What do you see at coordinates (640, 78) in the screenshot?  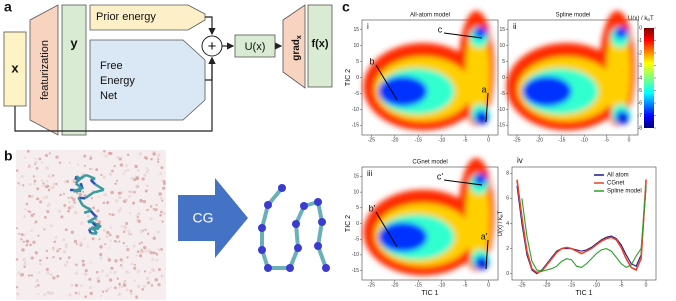 I see `colorbar-tick-label: -4` at bounding box center [640, 78].